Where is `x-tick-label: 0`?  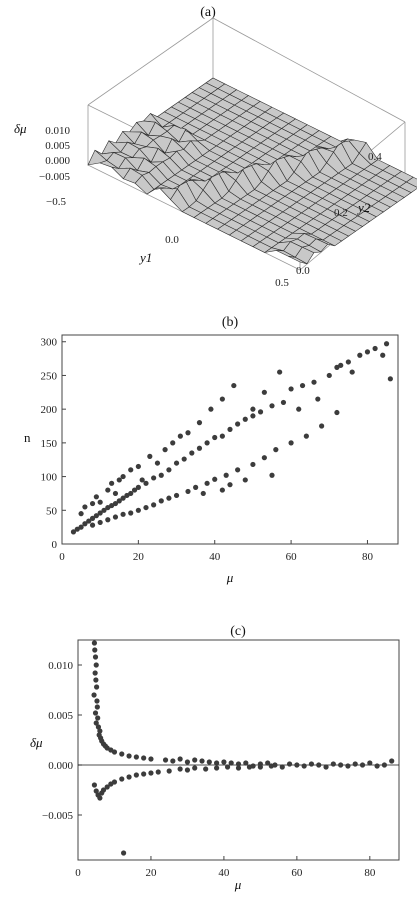 x-tick-label: 0 is located at coordinates (62, 557).